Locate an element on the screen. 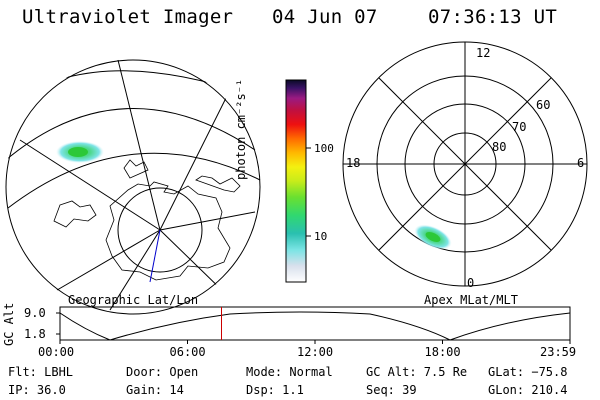 The height and width of the screenshot is (400, 600). altitude-axis-label: GC Alt is located at coordinates (9, 324).